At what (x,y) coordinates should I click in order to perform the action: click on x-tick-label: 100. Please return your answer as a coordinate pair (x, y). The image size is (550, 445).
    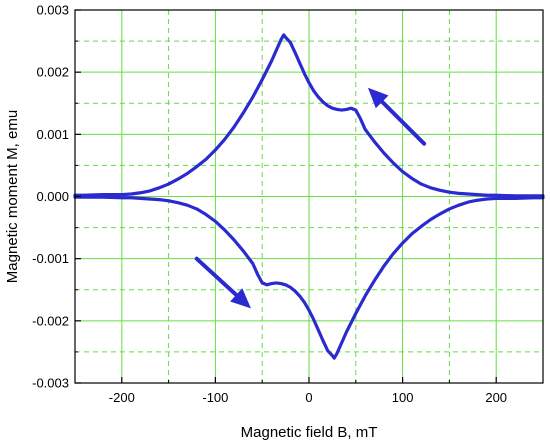
    Looking at the image, I should click on (403, 397).